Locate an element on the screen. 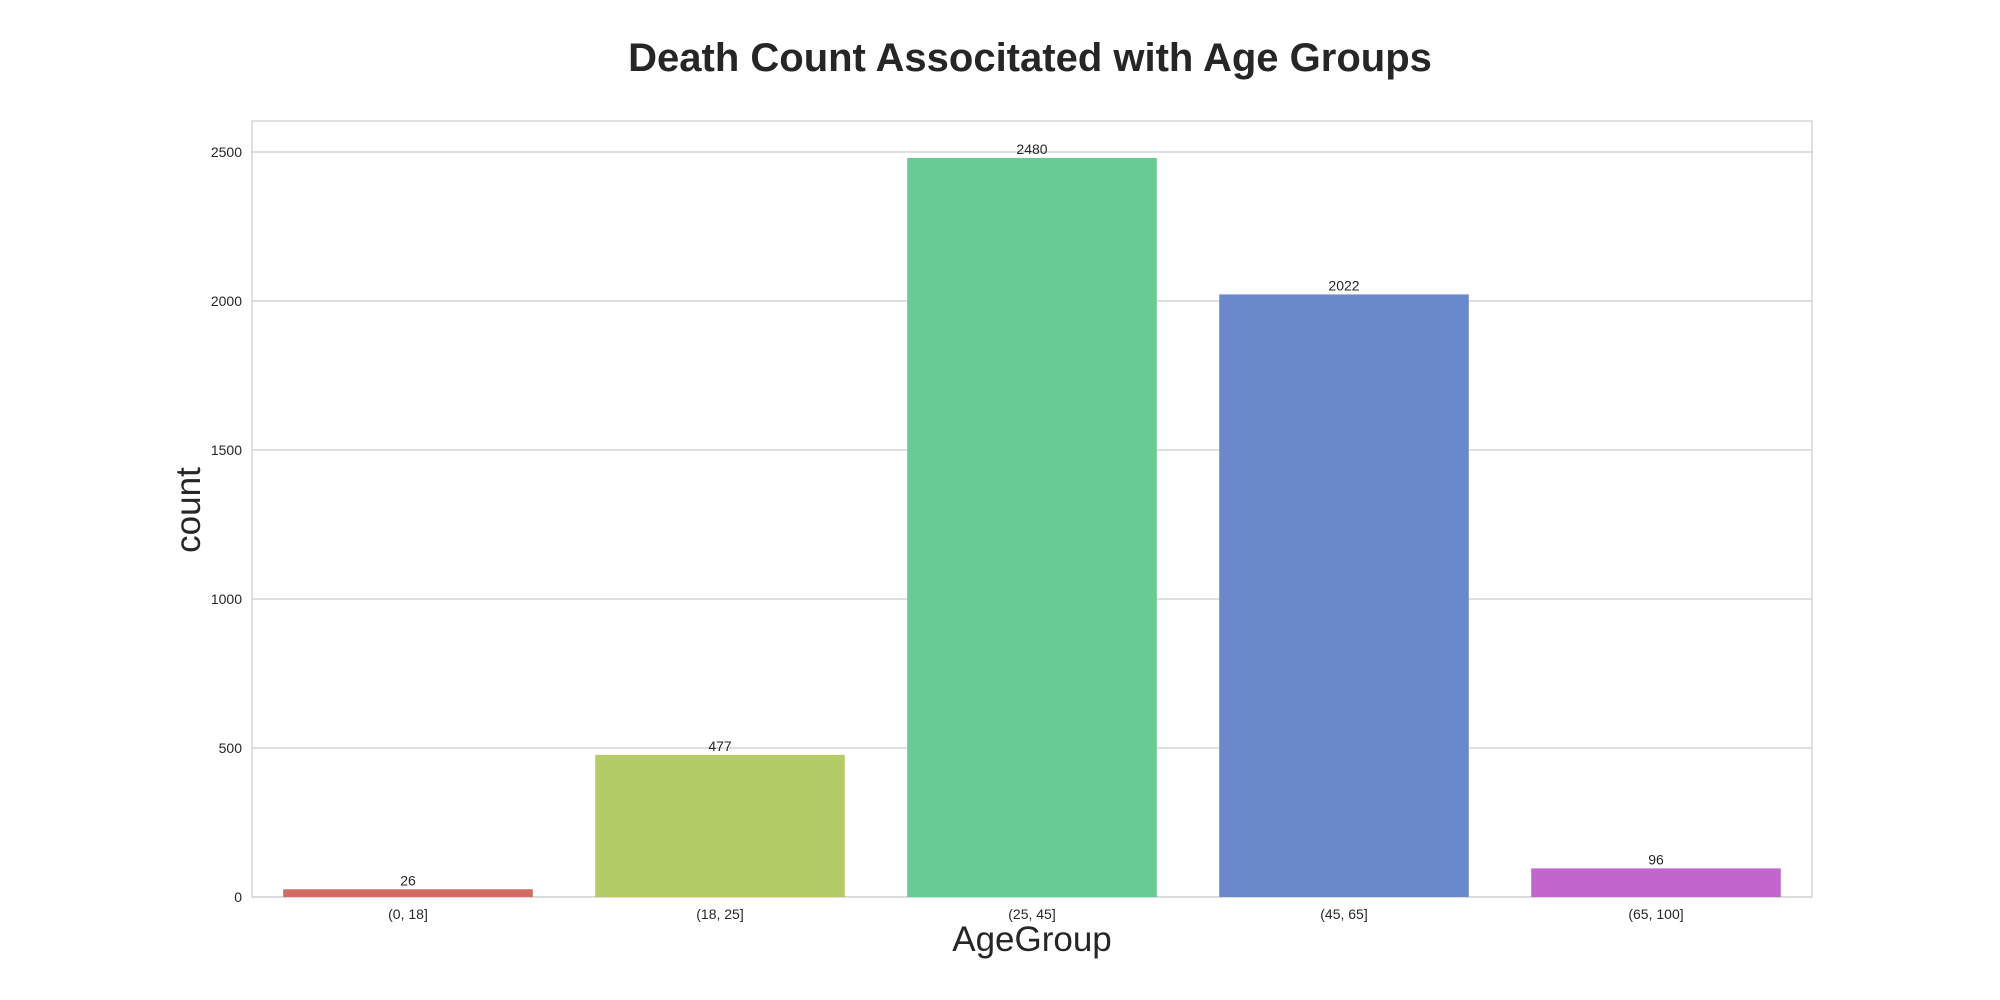 This screenshot has width=2000, height=1000. data-label: 96 is located at coordinates (1656, 859).